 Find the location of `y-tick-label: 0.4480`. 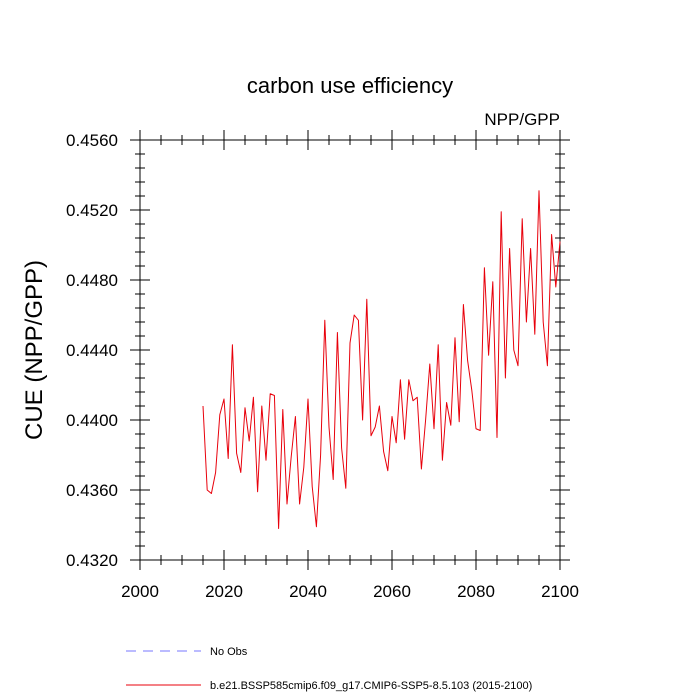

y-tick-label: 0.4480 is located at coordinates (92, 280).